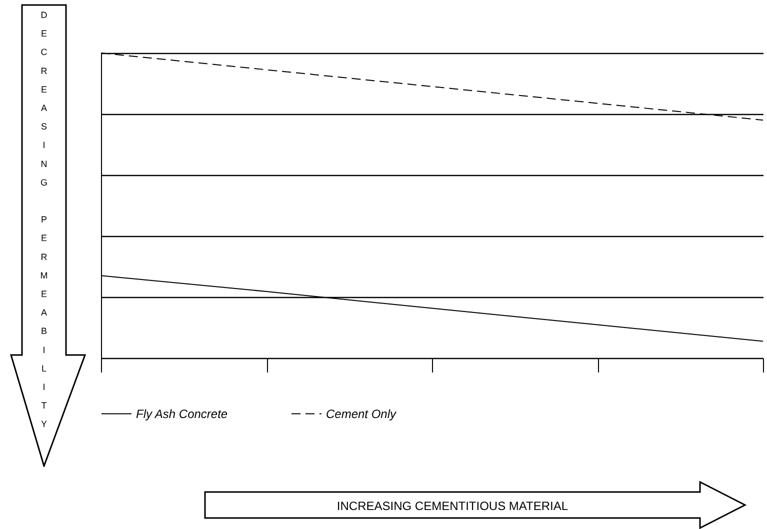  Describe the element at coordinates (453, 506) in the screenshot. I see `text: INCREASING CEMENTITIOUS MATERIAL` at that location.